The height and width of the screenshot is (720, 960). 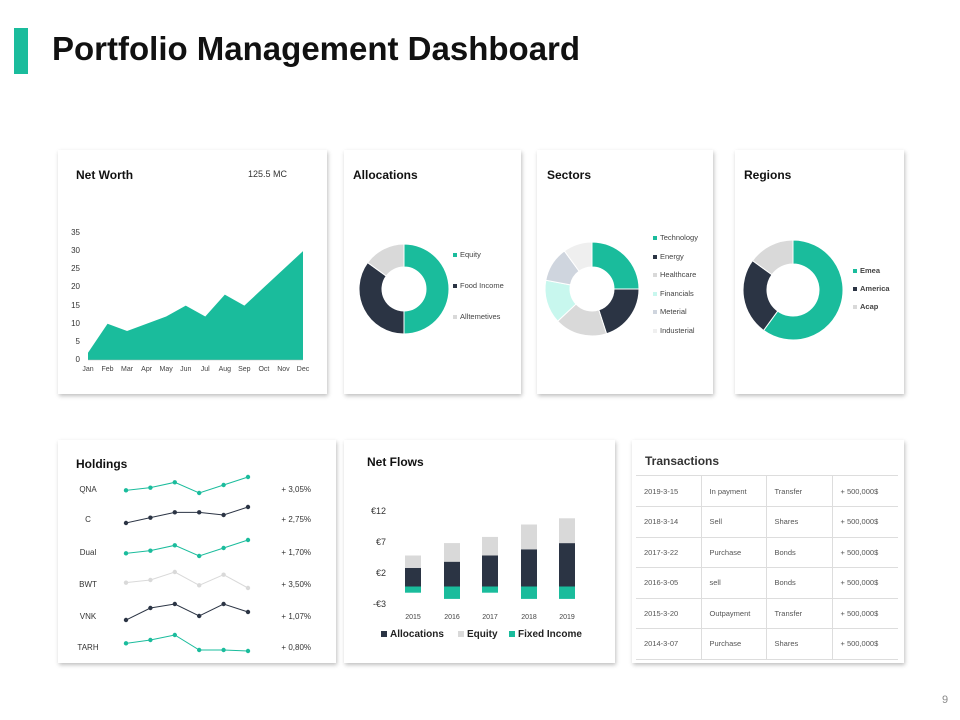 What do you see at coordinates (529, 617) in the screenshot?
I see `x-tick-label: 2018` at bounding box center [529, 617].